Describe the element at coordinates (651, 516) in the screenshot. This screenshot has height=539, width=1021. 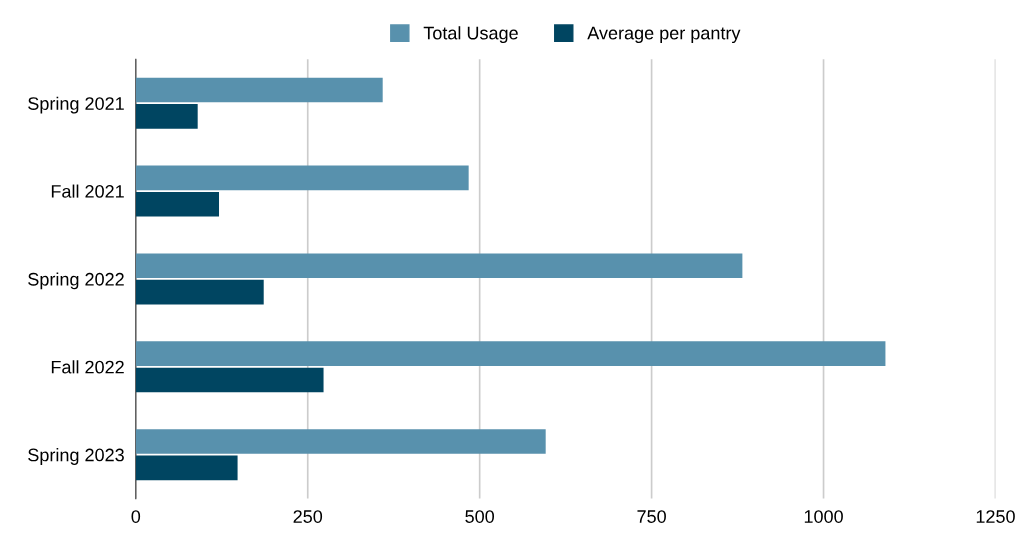
I see `x-tick-label: 750` at that location.